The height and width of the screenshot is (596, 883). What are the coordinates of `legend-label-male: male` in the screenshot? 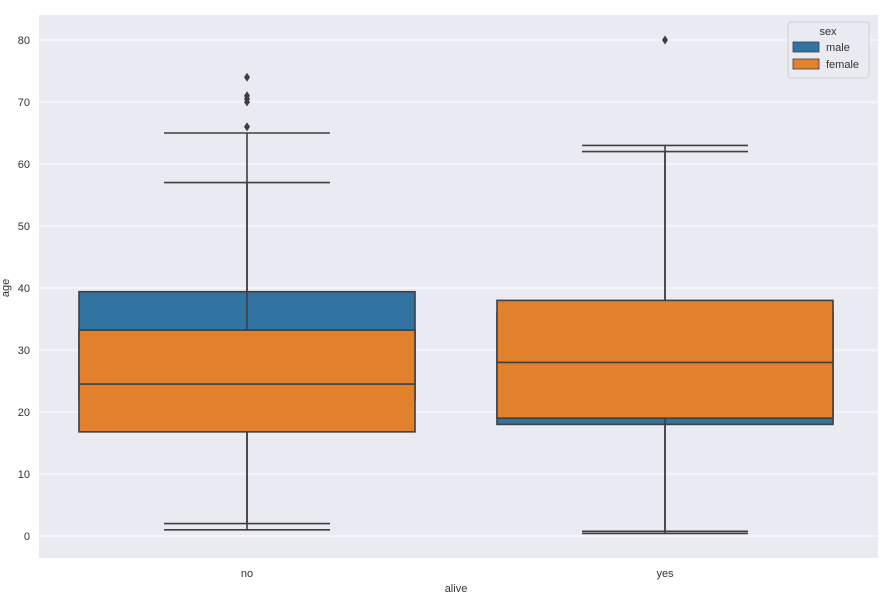 It's located at (838, 48).